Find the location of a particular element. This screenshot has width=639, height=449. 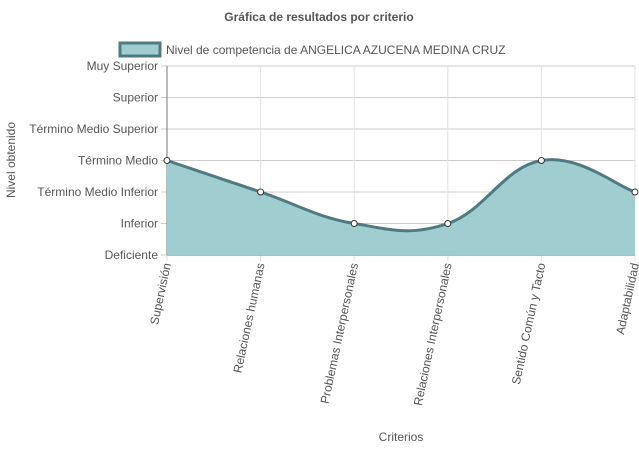

x-tick-label: Supervisión is located at coordinates (160, 294).